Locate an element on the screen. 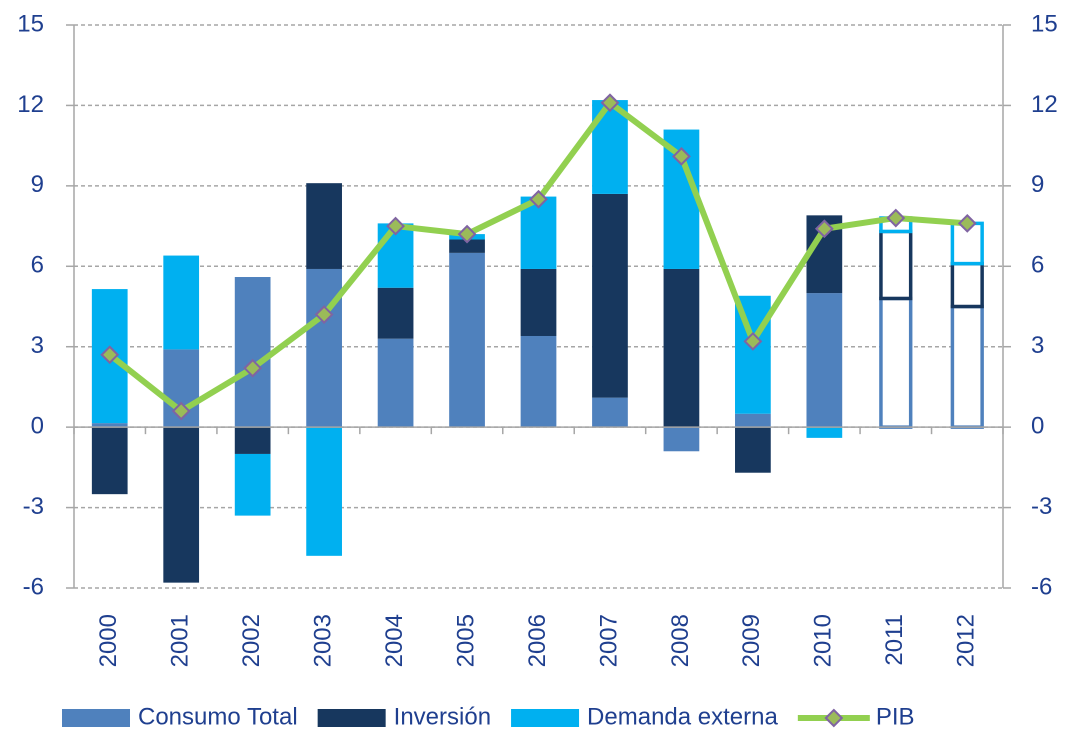  legend: Consumo Total Inversión Demanda externa PIB is located at coordinates (488, 716).